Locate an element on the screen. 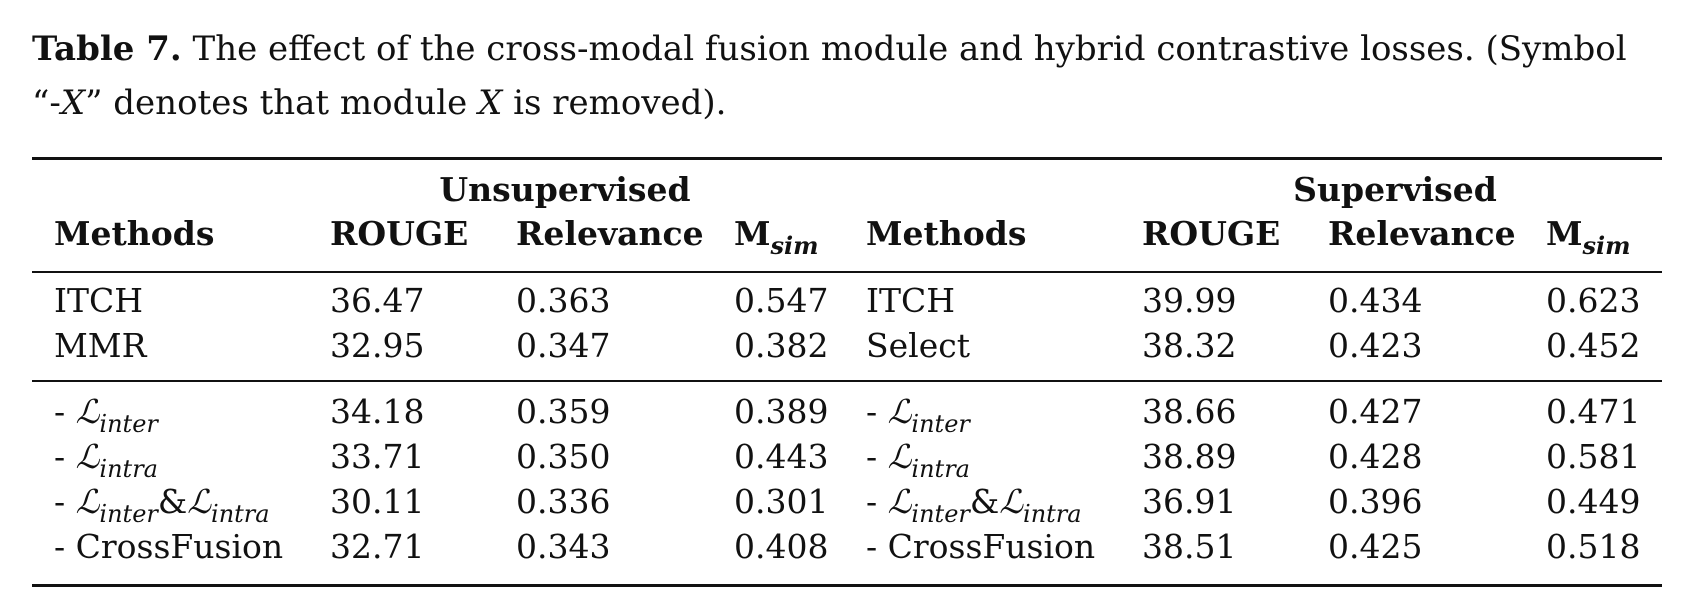 The height and width of the screenshot is (606, 1688). value-cell: 33.71 is located at coordinates (377, 456).